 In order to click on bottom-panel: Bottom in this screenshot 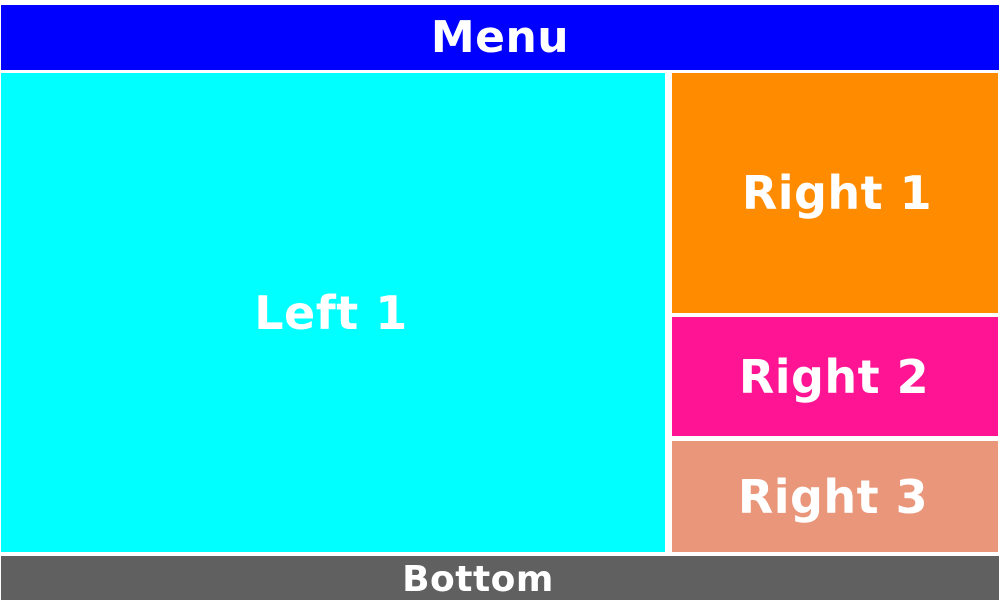, I will do `click(500, 578)`.